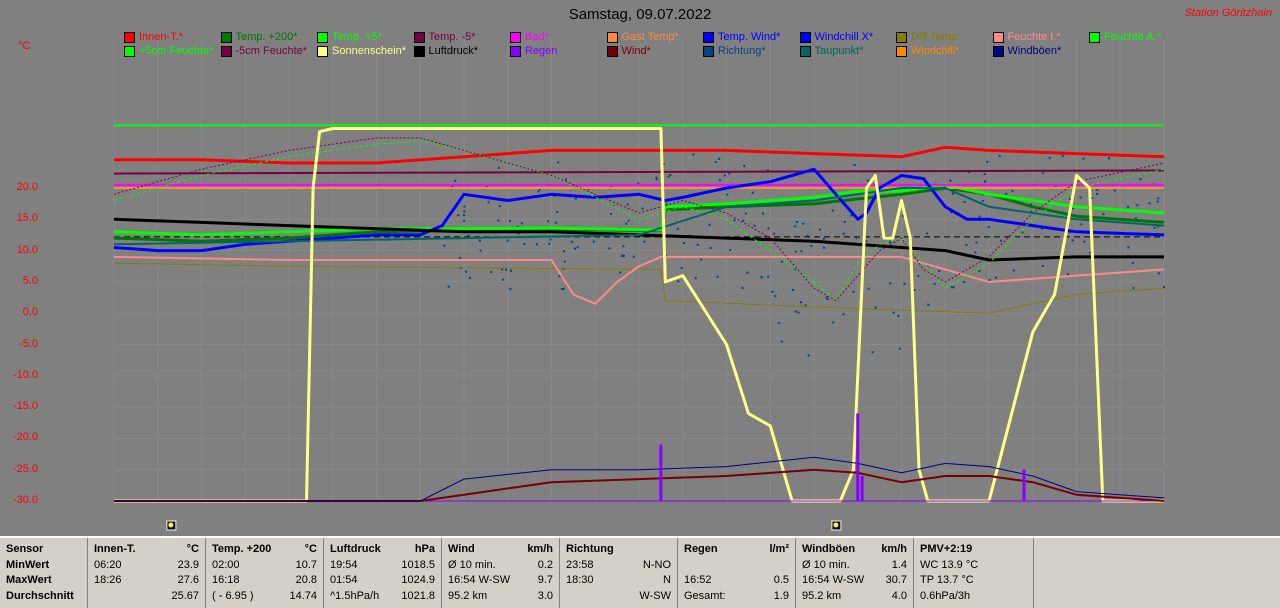 This screenshot has height=608, width=1280. Describe the element at coordinates (108, 564) in the screenshot. I see `stats-cell: 06:20` at that location.